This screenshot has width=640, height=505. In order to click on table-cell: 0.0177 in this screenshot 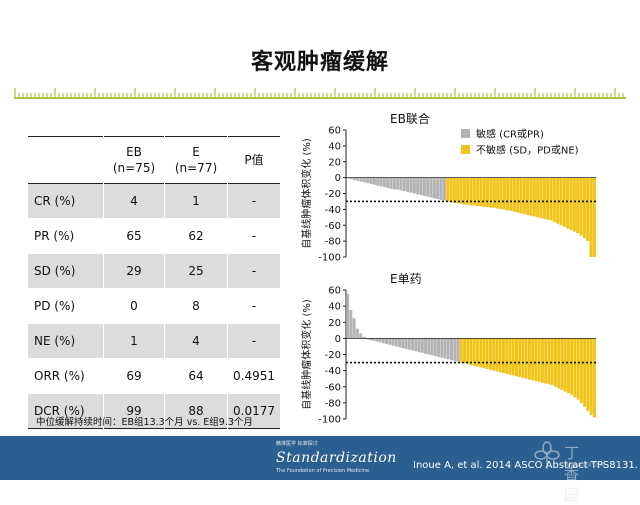, I will do `click(253, 411)`.